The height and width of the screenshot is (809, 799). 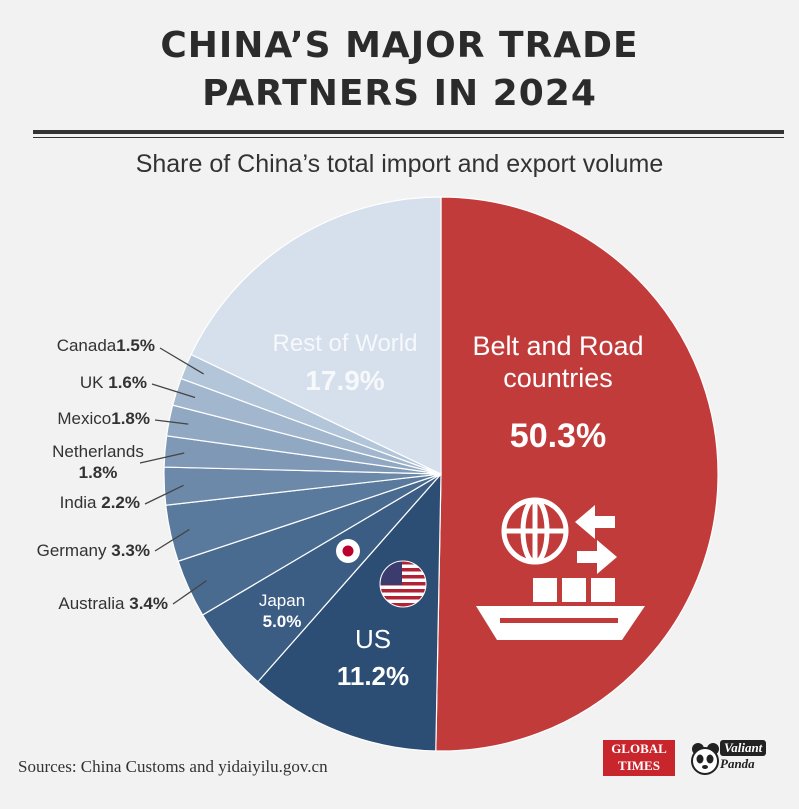 What do you see at coordinates (282, 600) in the screenshot?
I see `label-japan: Japan` at bounding box center [282, 600].